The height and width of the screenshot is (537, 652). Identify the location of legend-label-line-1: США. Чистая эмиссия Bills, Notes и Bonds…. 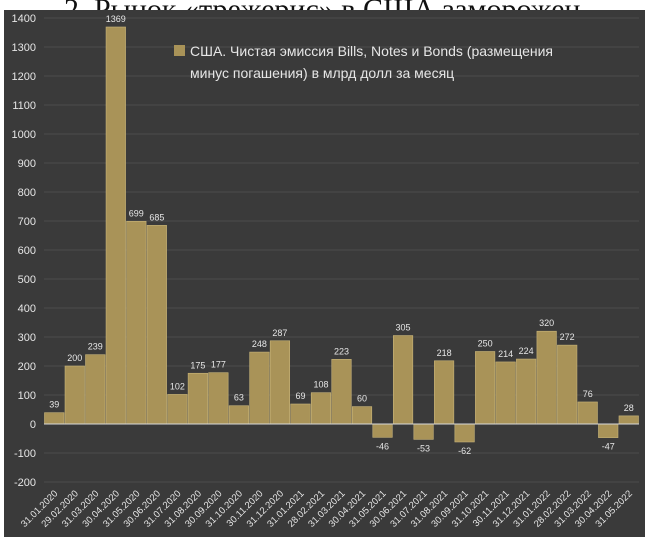
(371, 51).